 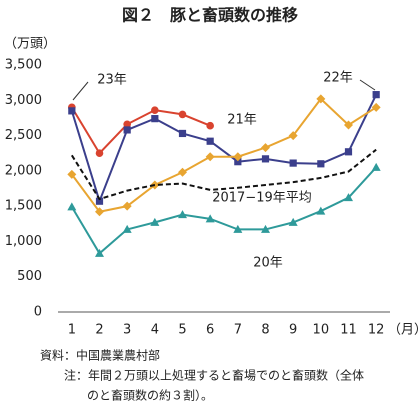 I want to click on x-tick-label: 10, so click(x=321, y=330).